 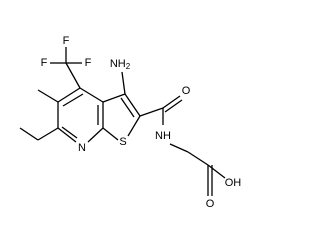 I want to click on atom-label: OH, so click(x=233, y=183).